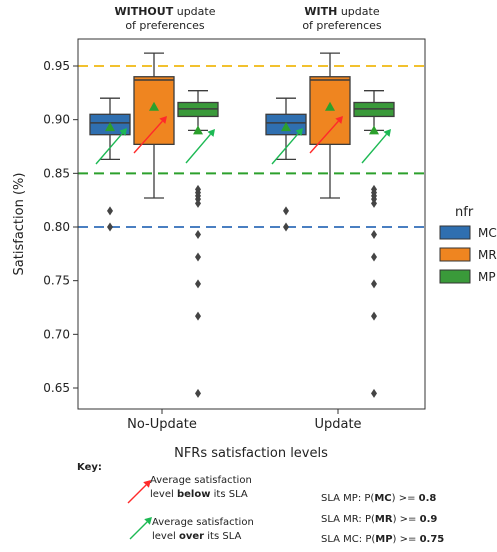 The image size is (497, 552). What do you see at coordinates (56, 120) in the screenshot?
I see `y-tick-label-5: 0.90` at bounding box center [56, 120].